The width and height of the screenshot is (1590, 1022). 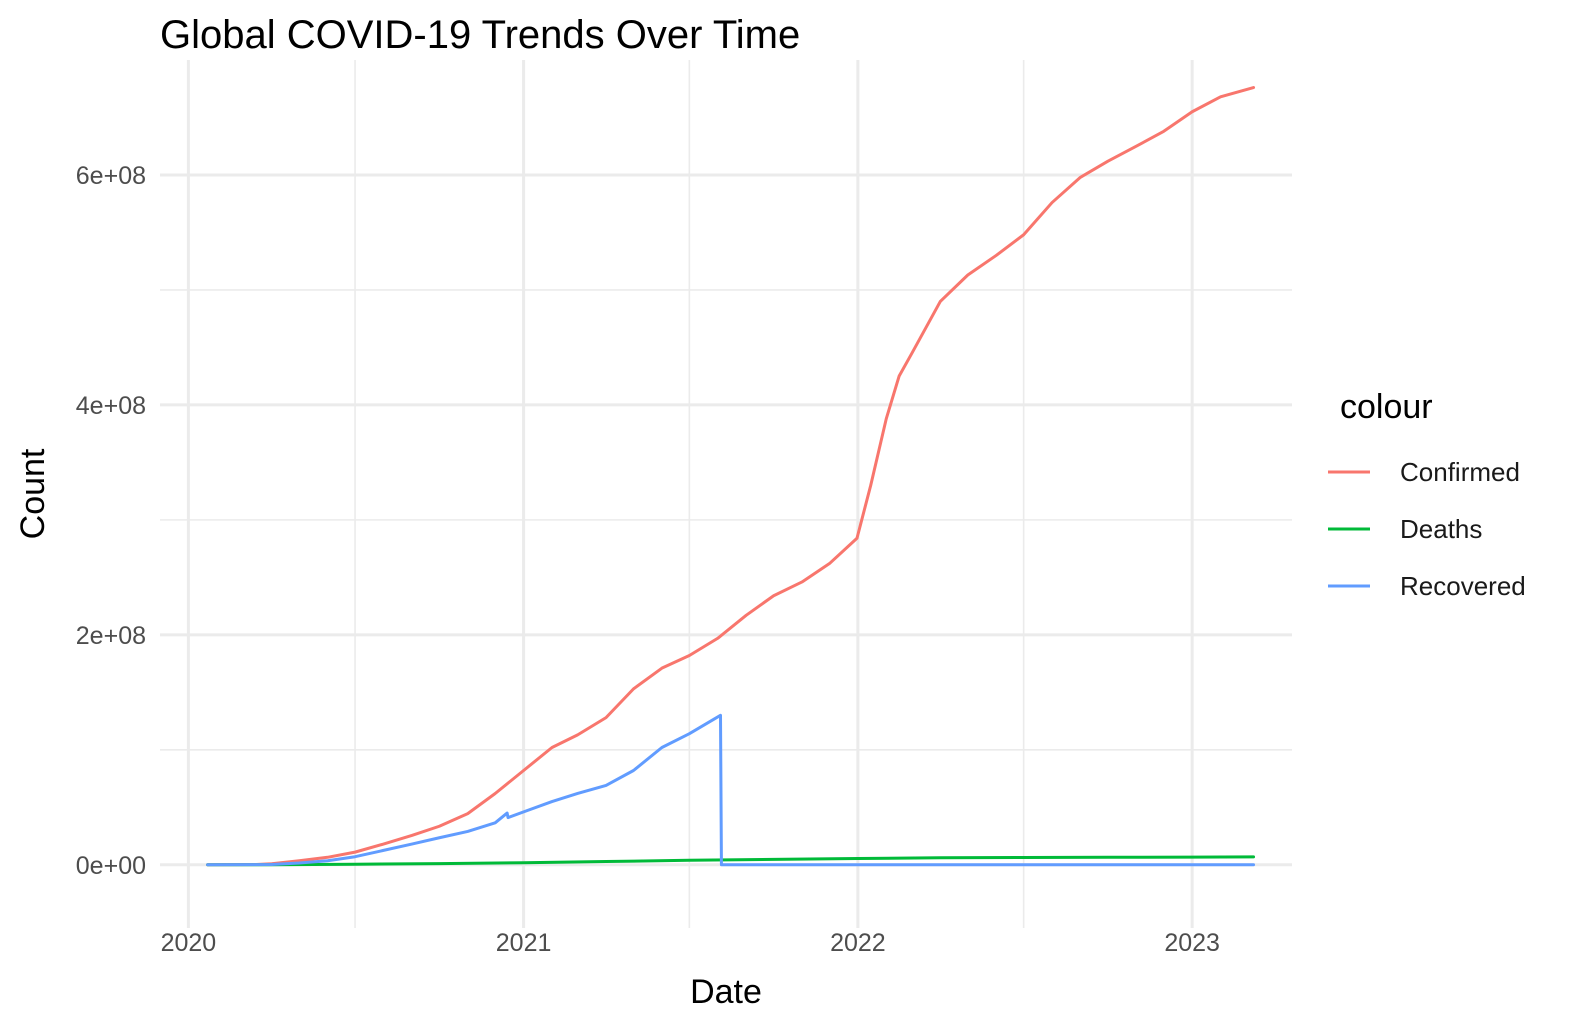 What do you see at coordinates (858, 943) in the screenshot?
I see `x-tick-label: 2022` at bounding box center [858, 943].